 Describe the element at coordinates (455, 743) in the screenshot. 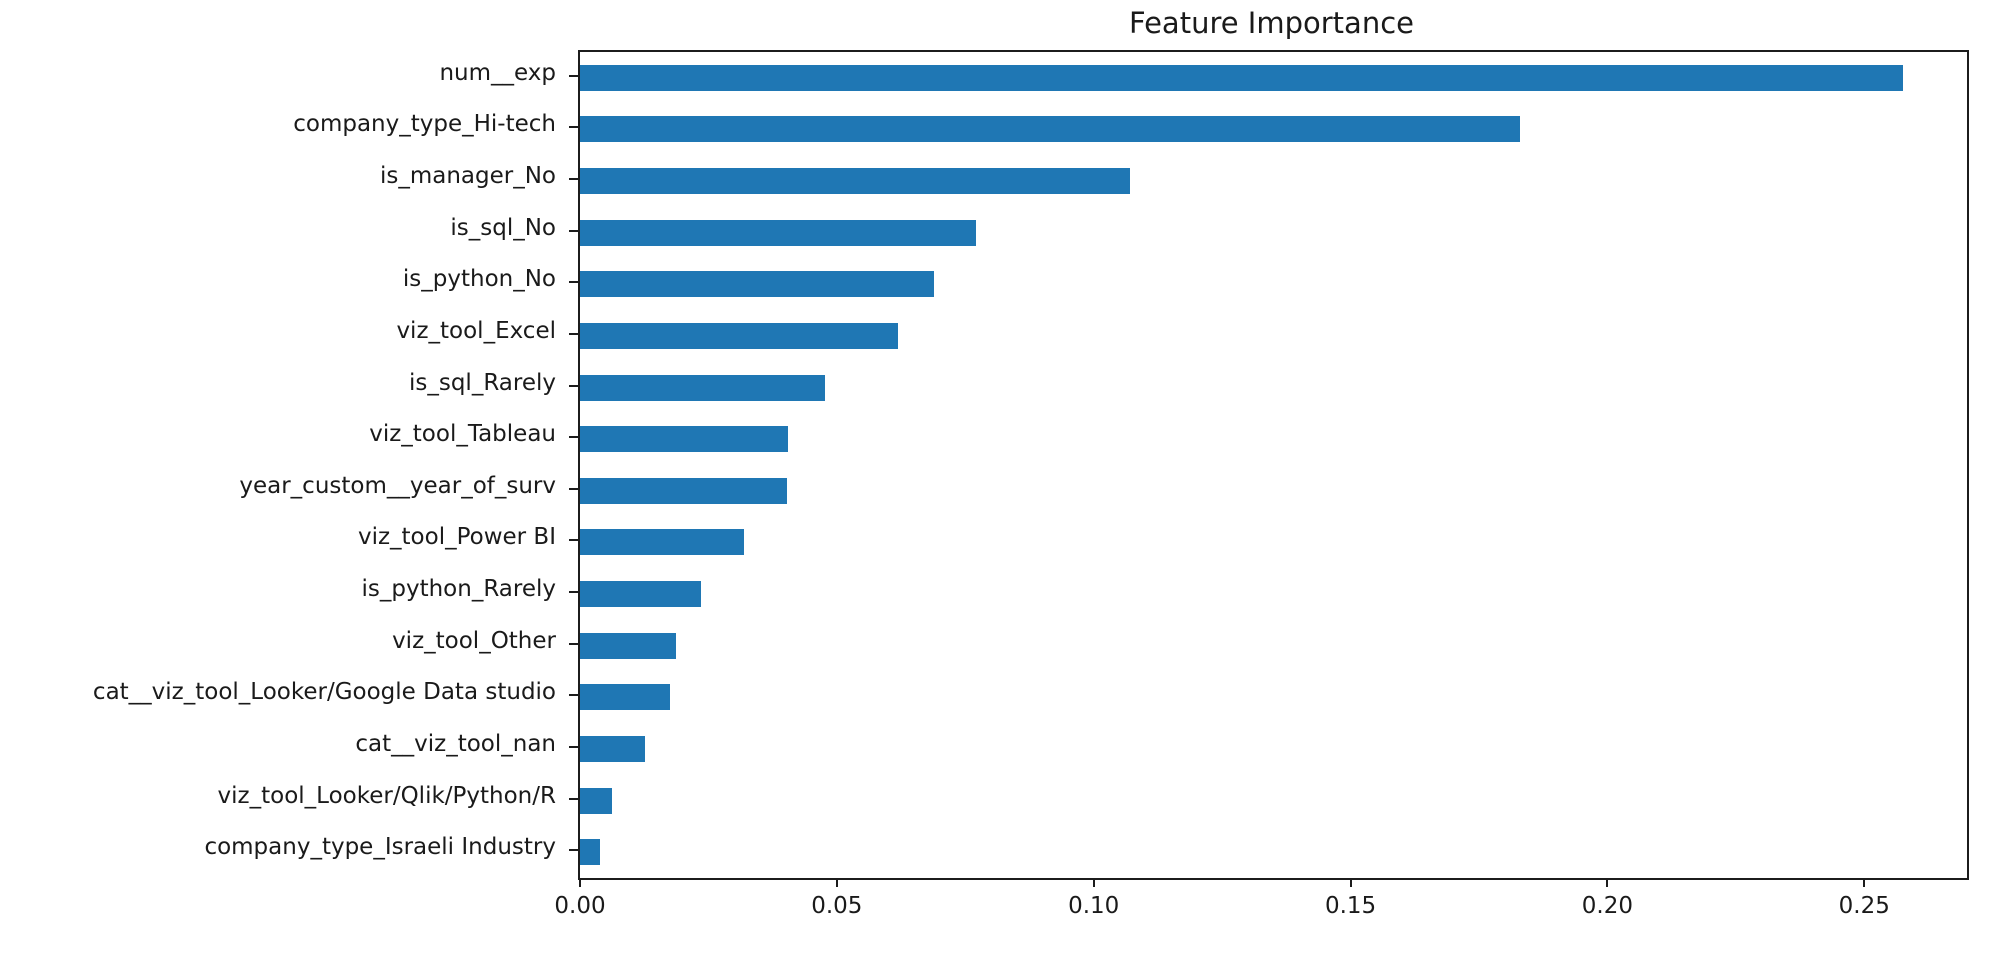

I see `y-tick-label: cat__viz_tool_nan` at that location.